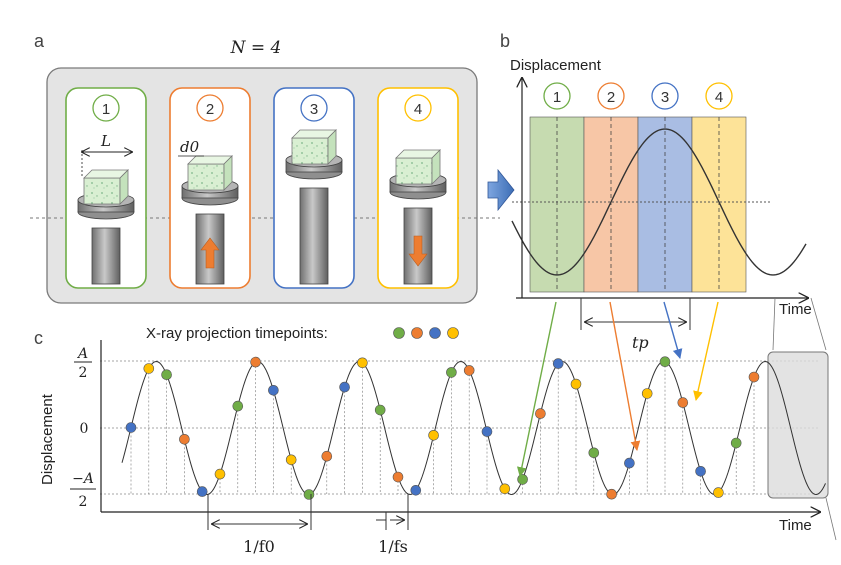 This screenshot has width=841, height=565. I want to click on arrow-up-icon, so click(210, 253).